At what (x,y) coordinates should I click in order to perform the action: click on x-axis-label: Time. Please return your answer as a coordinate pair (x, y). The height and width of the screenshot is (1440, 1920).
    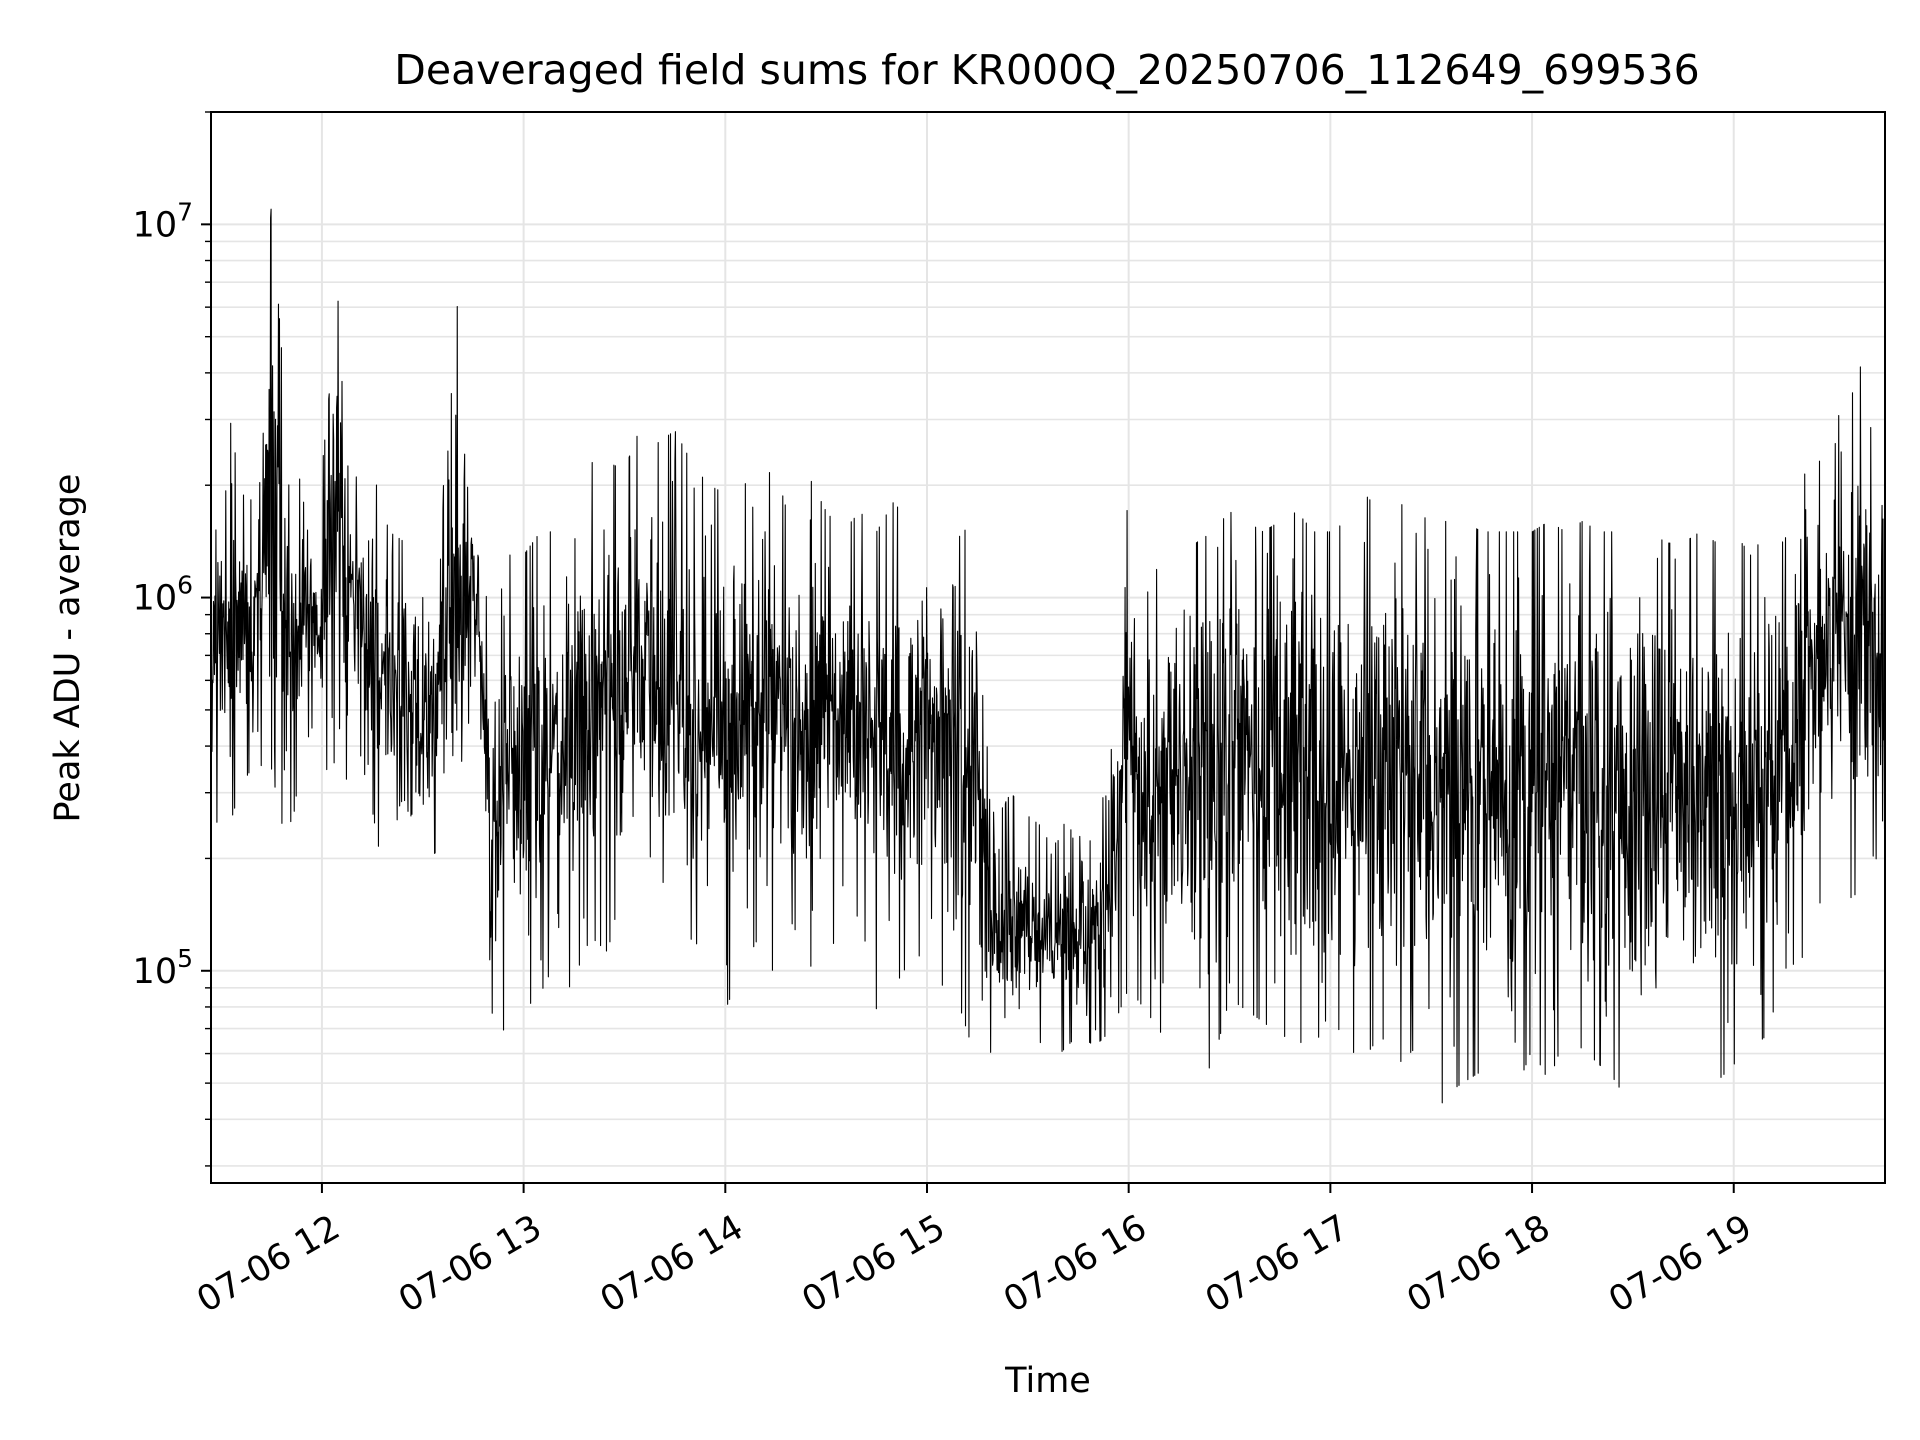
    Looking at the image, I should click on (1047, 1381).